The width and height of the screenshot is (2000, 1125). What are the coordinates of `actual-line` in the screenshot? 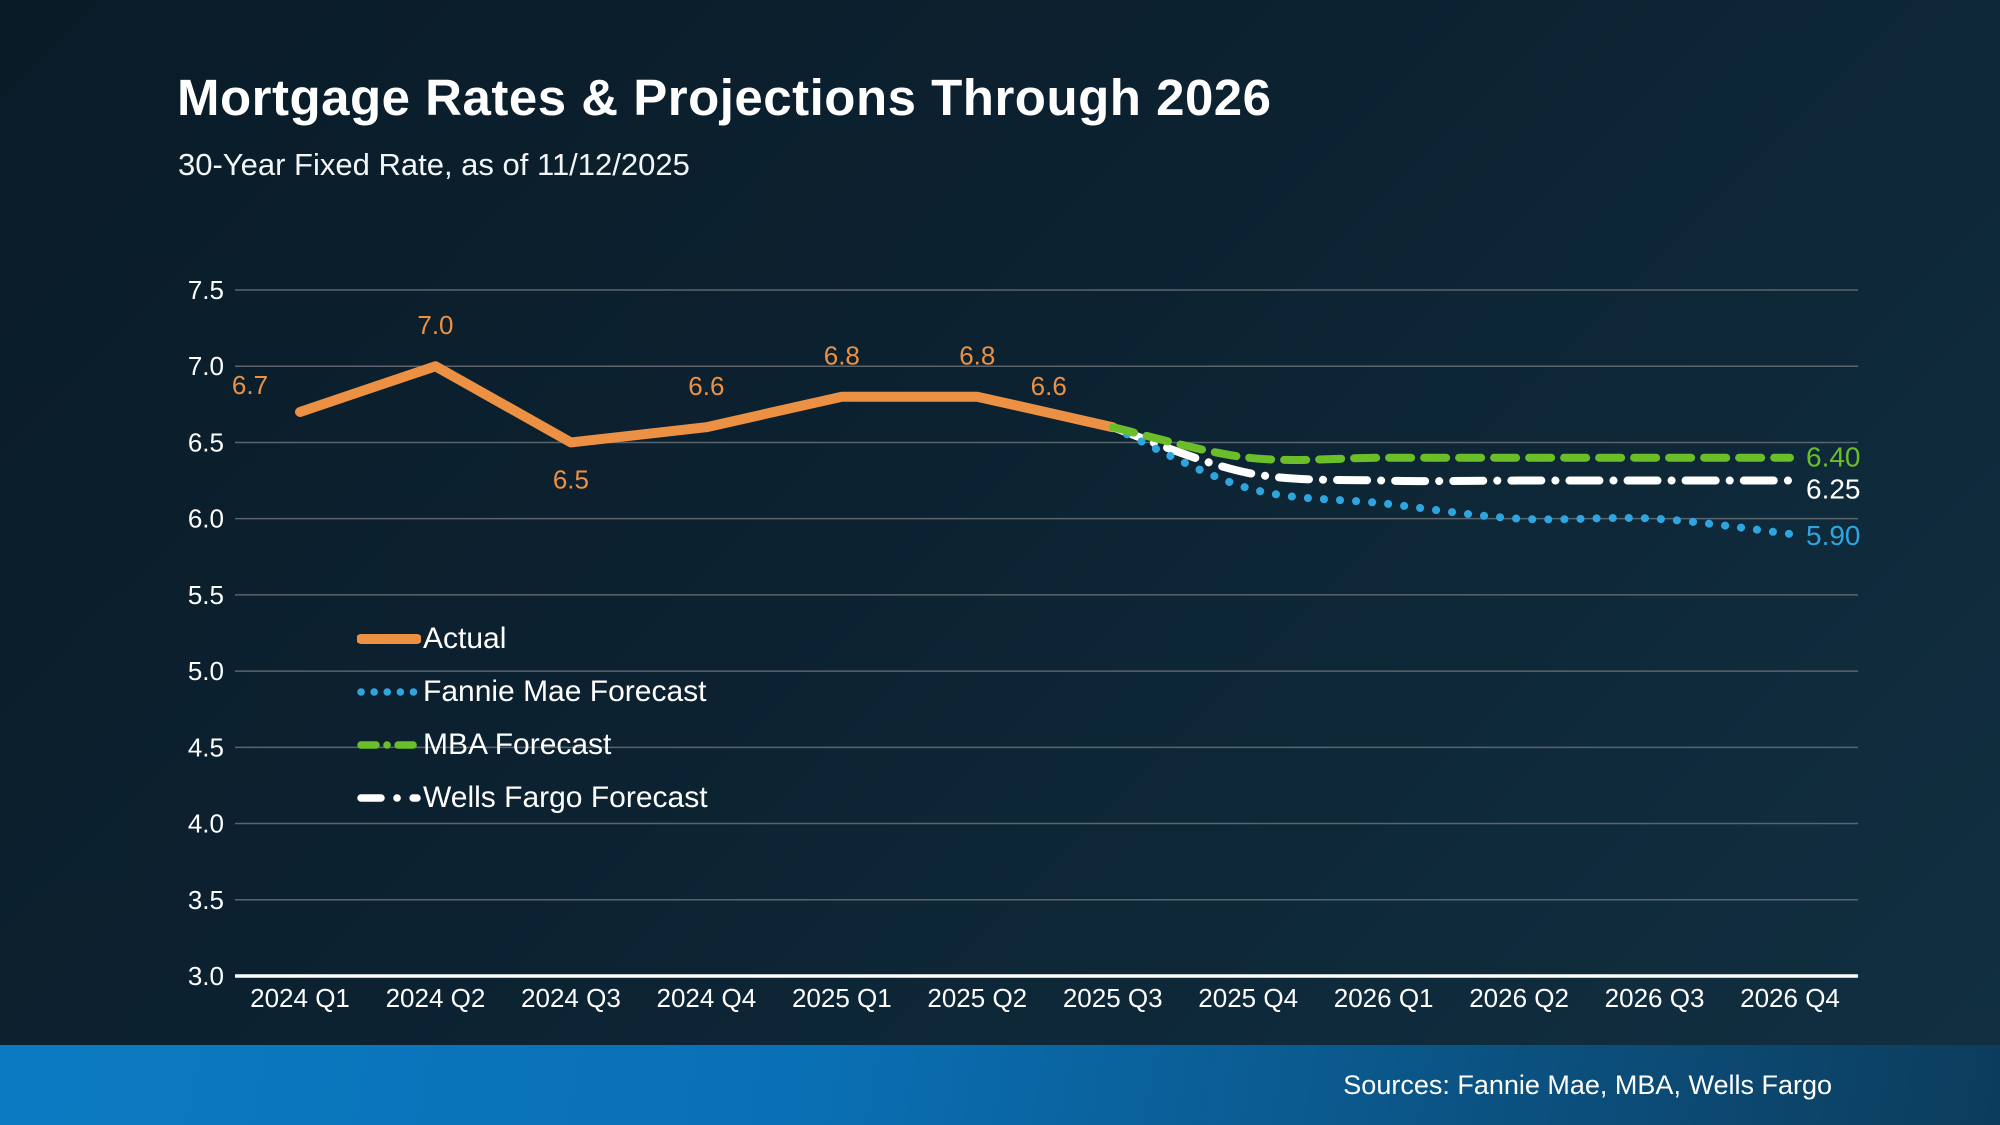 It's located at (706, 404).